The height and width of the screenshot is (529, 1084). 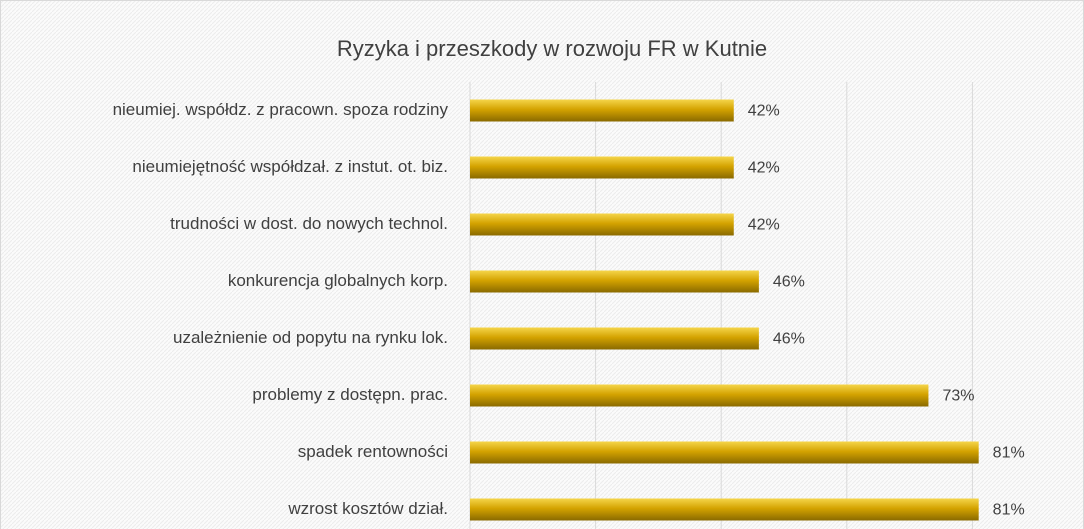 What do you see at coordinates (958, 396) in the screenshot?
I see `data-label: 73%` at bounding box center [958, 396].